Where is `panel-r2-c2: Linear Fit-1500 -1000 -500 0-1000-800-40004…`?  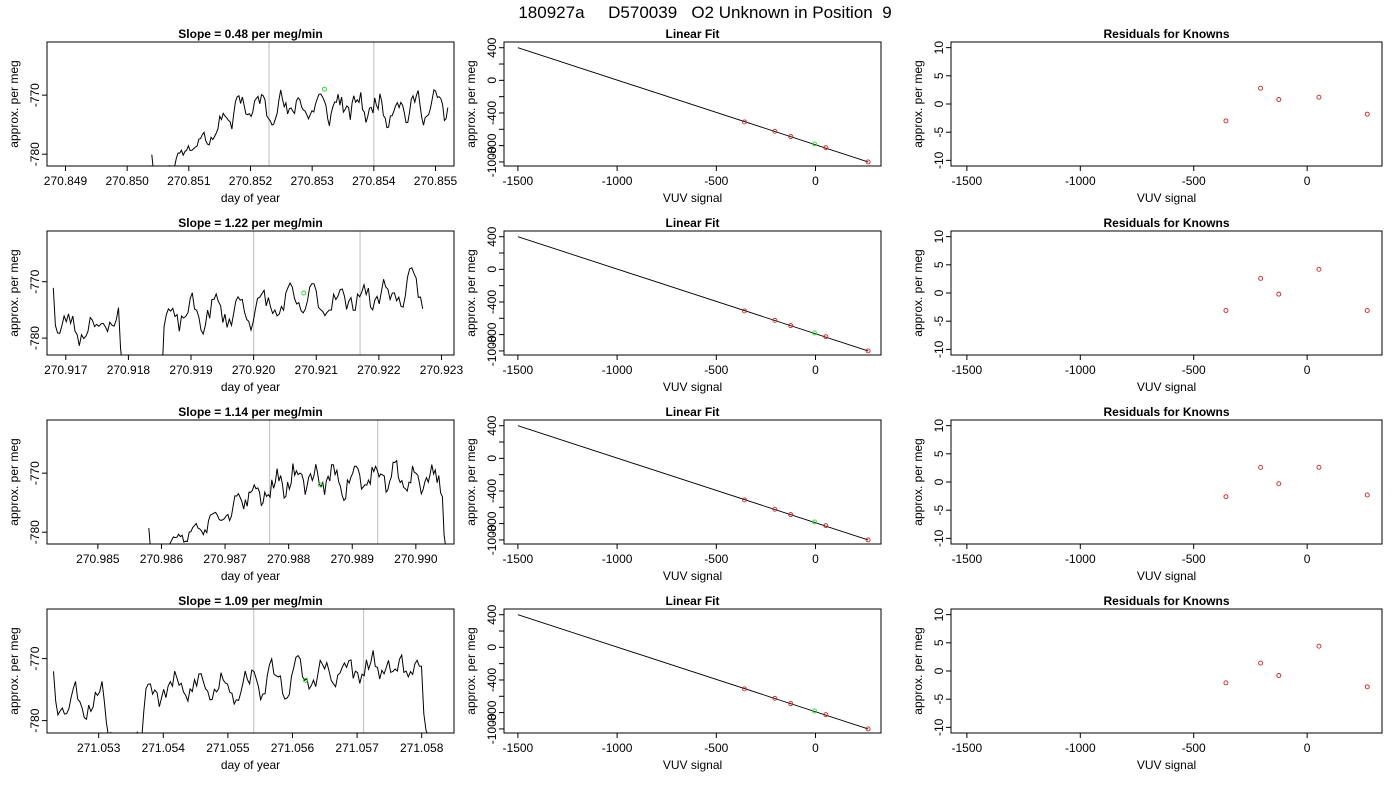 panel-r2-c2: Linear Fit-1500 -1000 -500 0-1000-800-40004… is located at coordinates (673, 305).